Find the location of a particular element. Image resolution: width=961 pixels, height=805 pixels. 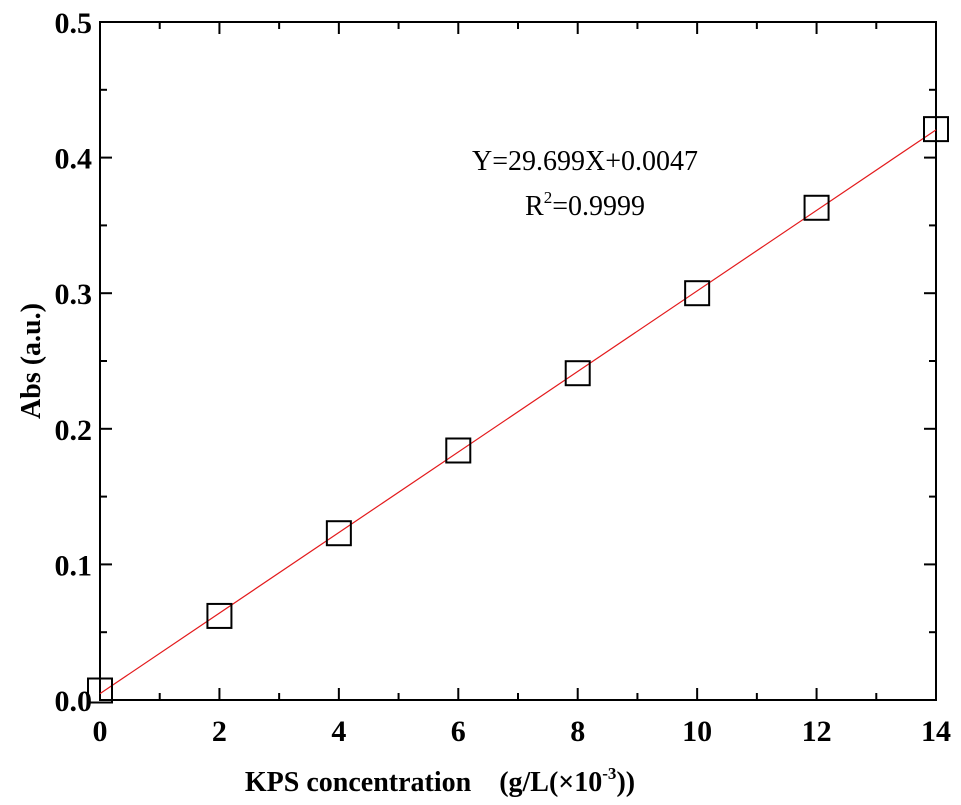

y-tick-label: 0.2 is located at coordinates (74, 430).